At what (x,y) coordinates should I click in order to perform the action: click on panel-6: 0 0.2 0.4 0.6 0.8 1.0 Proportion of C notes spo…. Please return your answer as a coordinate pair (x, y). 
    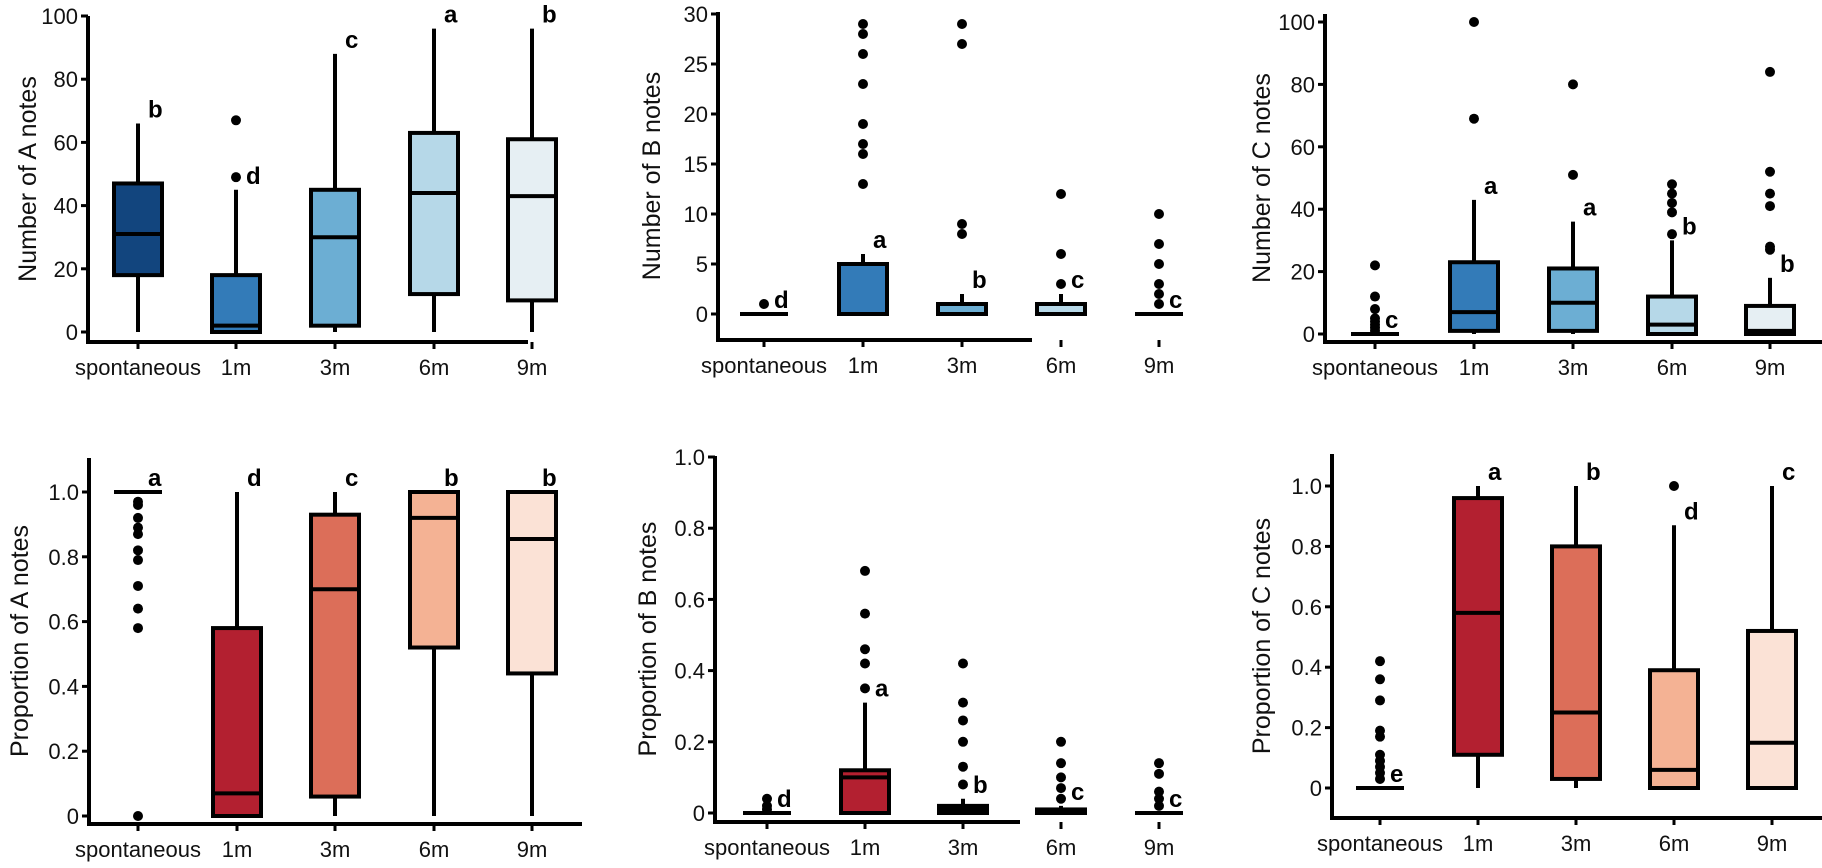
    Looking at the image, I should click on (1535, 655).